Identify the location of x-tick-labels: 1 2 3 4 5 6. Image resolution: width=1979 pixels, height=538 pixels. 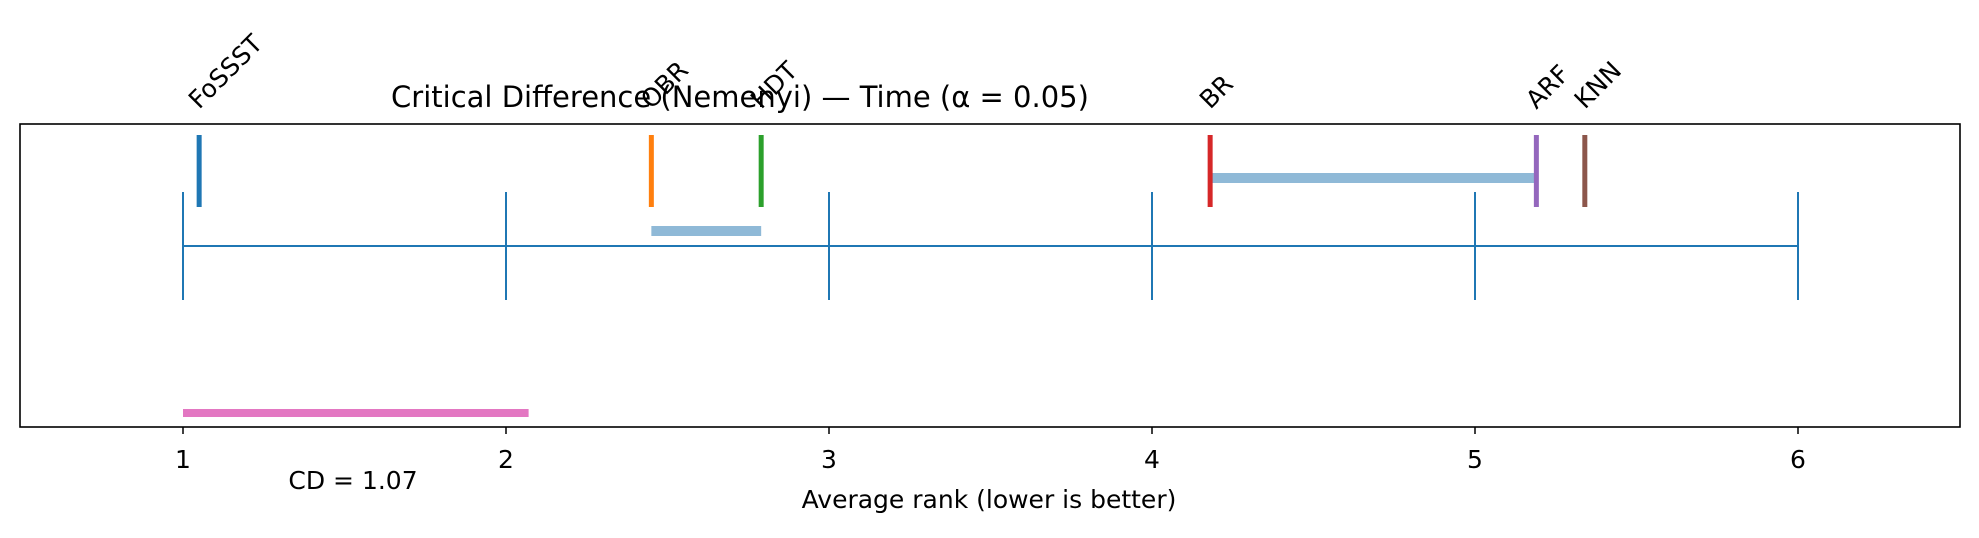
(990, 450).